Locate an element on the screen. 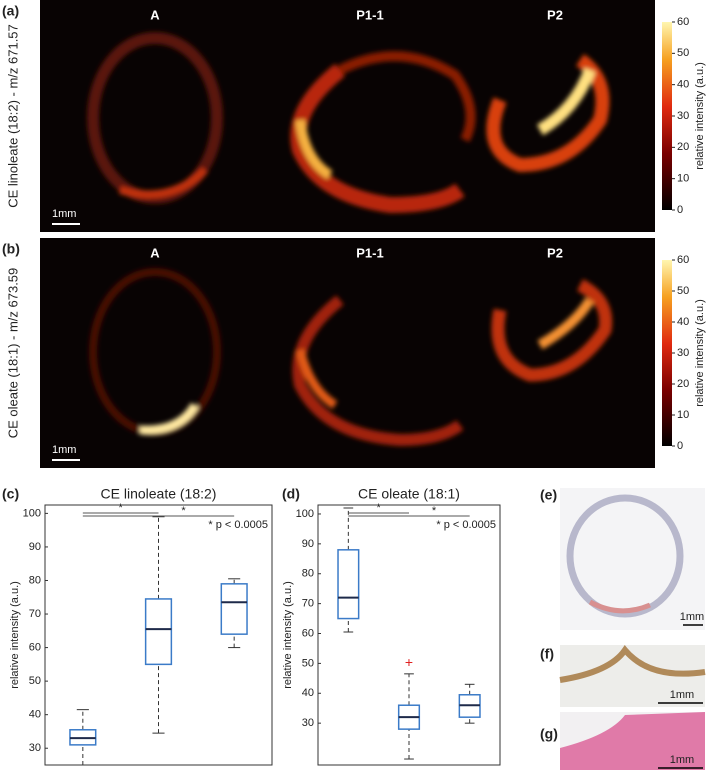  y-axis-label: CE oleate (18:1) - m/z 673.59 is located at coordinates (12, 353).